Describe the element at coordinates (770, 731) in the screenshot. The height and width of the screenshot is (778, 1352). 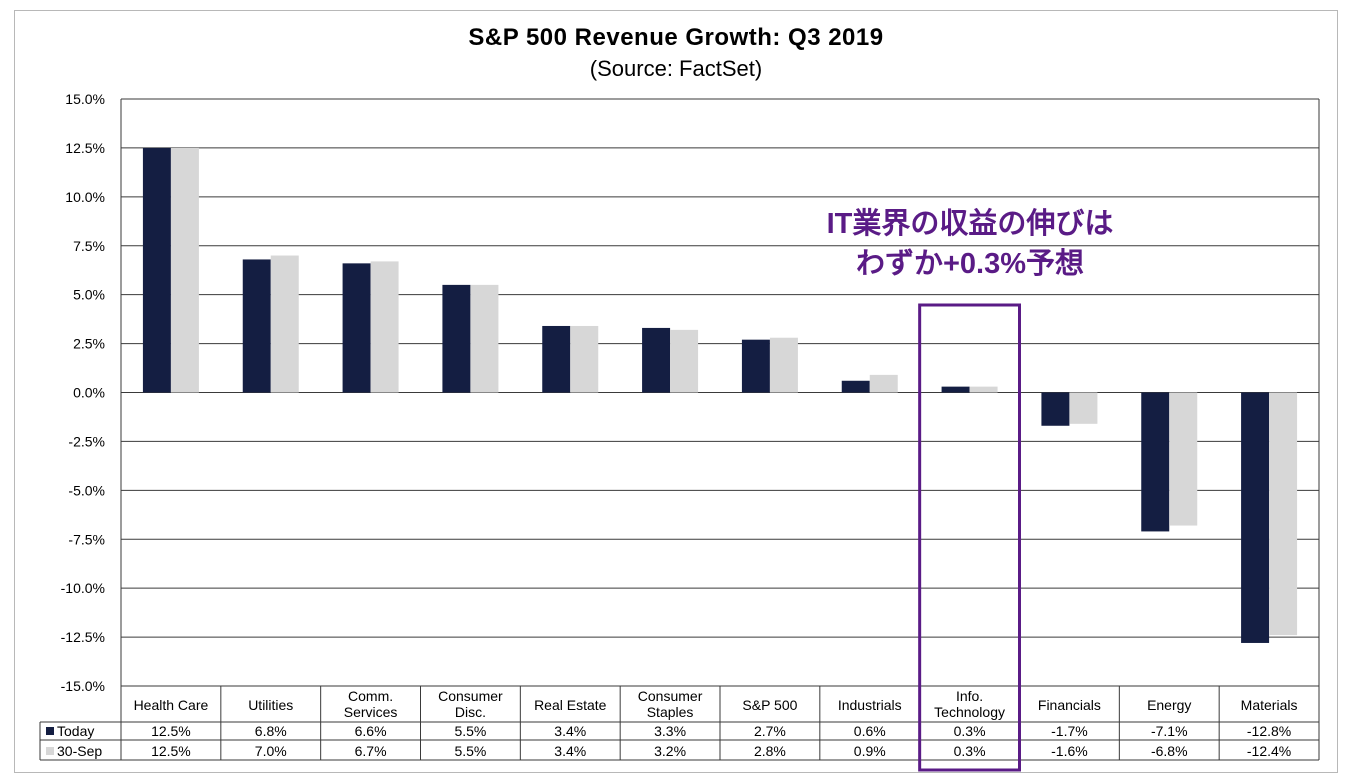
I see `table-value: 2.7%` at that location.